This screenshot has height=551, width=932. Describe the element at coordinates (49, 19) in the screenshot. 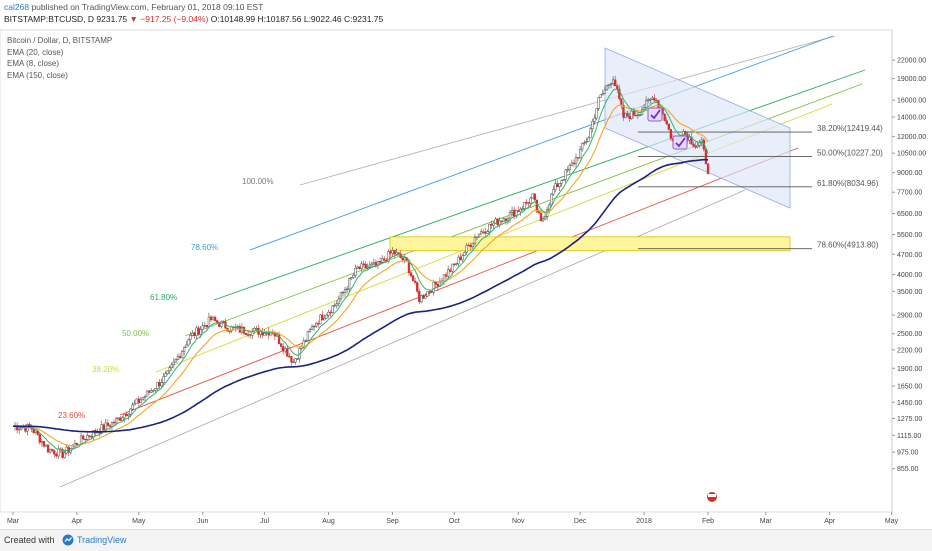

I see `symbol-label: BITSTAMP:BTCUSD, D` at that location.